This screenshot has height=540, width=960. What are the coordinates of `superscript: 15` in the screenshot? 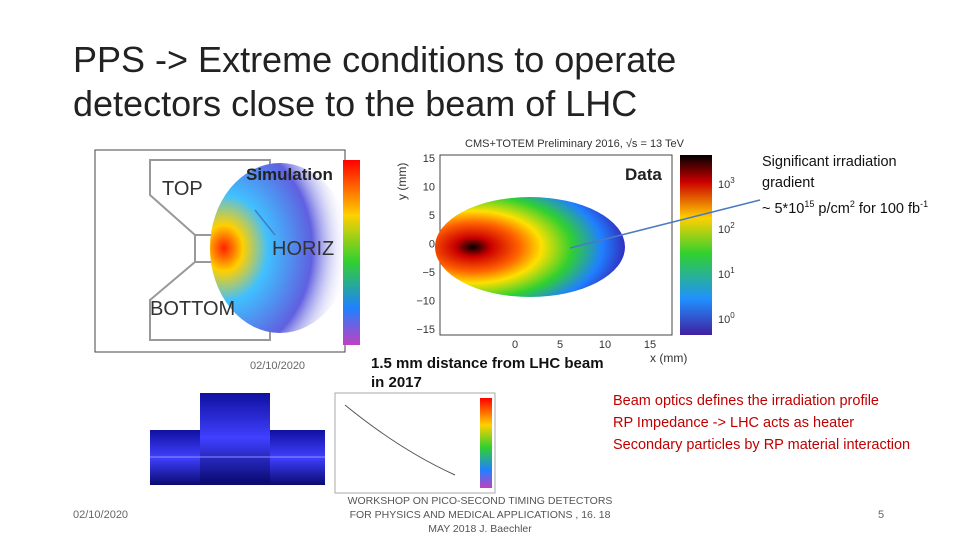 It's located at (809, 204).